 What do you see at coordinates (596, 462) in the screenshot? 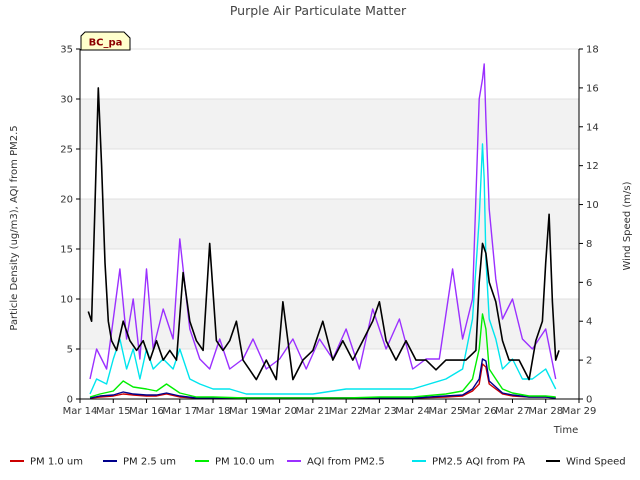
I see `legend-label: Wind Speed` at bounding box center [596, 462].